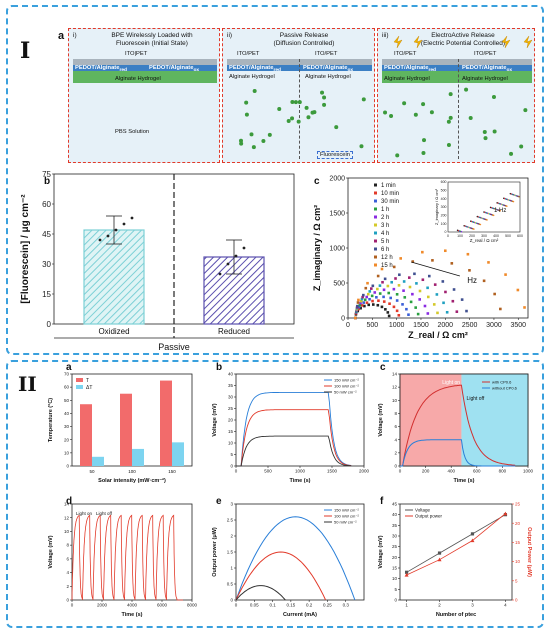 This screenshot has height=633, width=550. What do you see at coordinates (385, 210) in the screenshot?
I see `legend-label: 1 h` at bounding box center [385, 210].